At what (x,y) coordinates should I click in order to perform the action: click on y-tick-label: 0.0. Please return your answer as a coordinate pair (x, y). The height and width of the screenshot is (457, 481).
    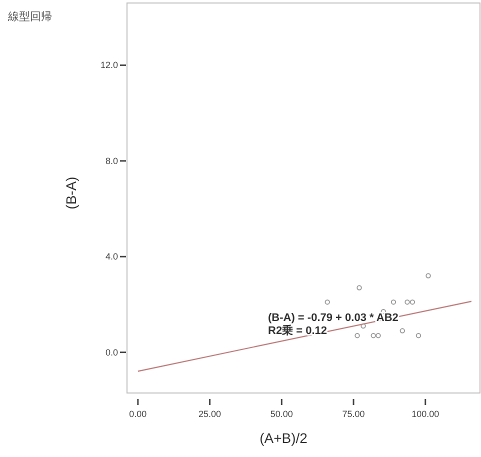
    Looking at the image, I should click on (111, 352).